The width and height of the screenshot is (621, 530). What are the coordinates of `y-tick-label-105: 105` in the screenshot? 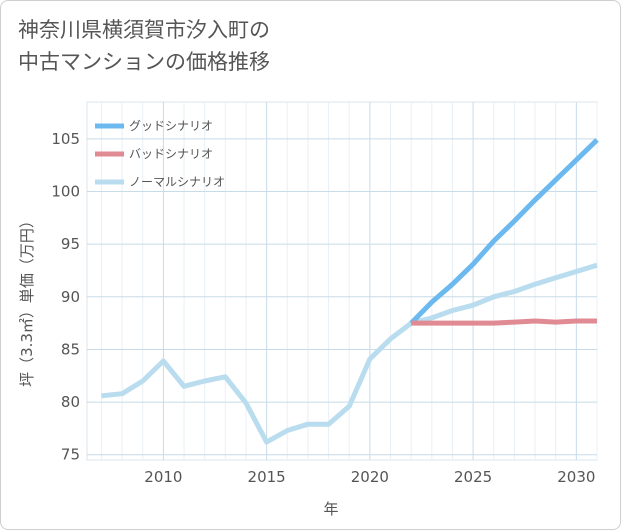 It's located at (65, 139).